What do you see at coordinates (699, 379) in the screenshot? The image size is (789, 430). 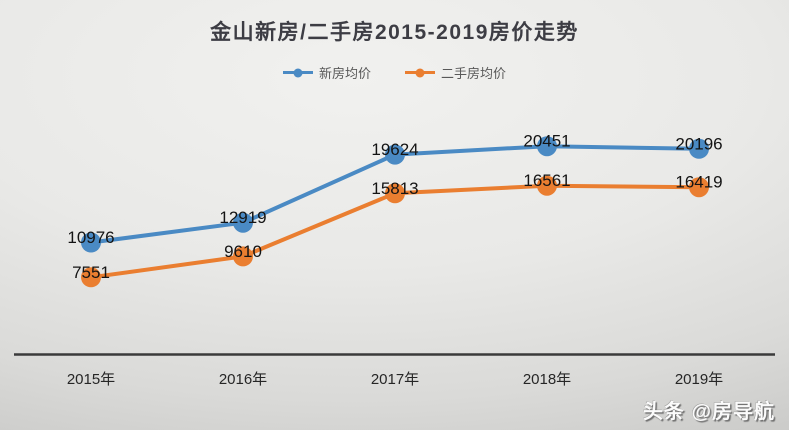 I see `x-tick-label: 2019年` at bounding box center [699, 379].